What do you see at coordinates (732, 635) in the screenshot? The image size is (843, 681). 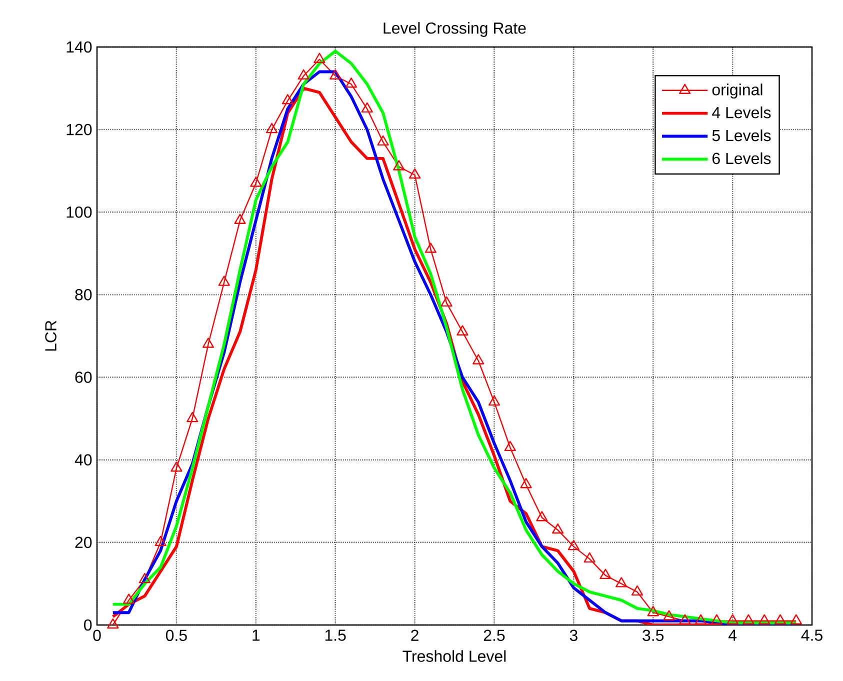 I see `x-tick-label: 4` at bounding box center [732, 635].